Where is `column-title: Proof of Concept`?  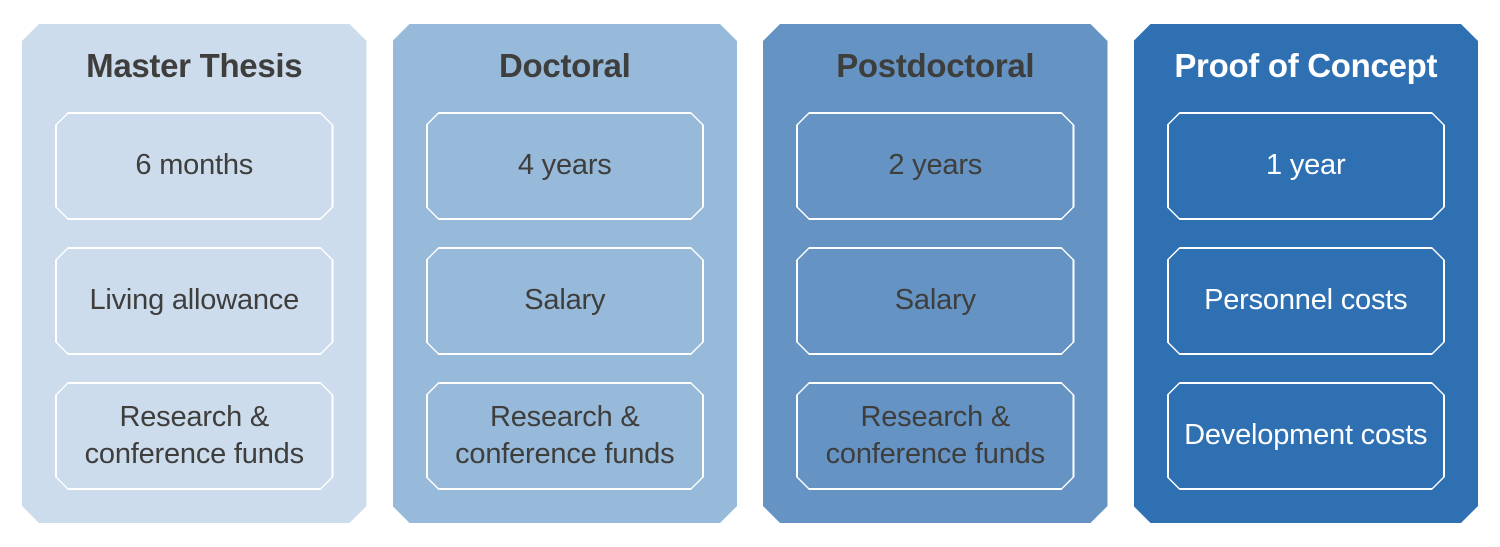
column-title: Proof of Concept is located at coordinates (1306, 65).